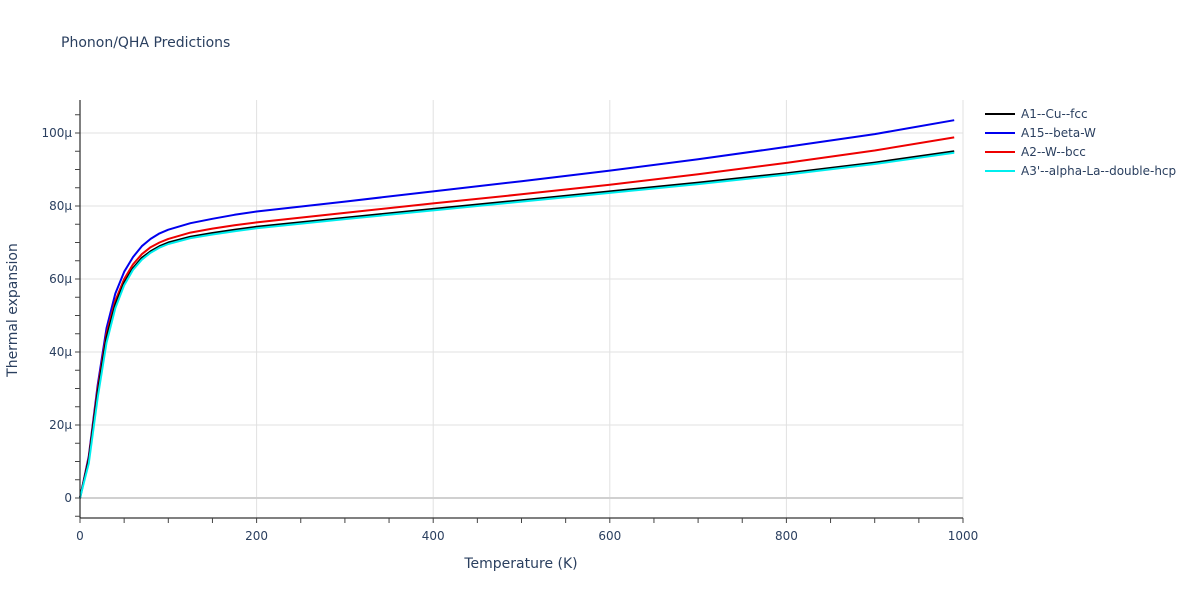  I want to click on x-tick-label: 400, so click(433, 536).